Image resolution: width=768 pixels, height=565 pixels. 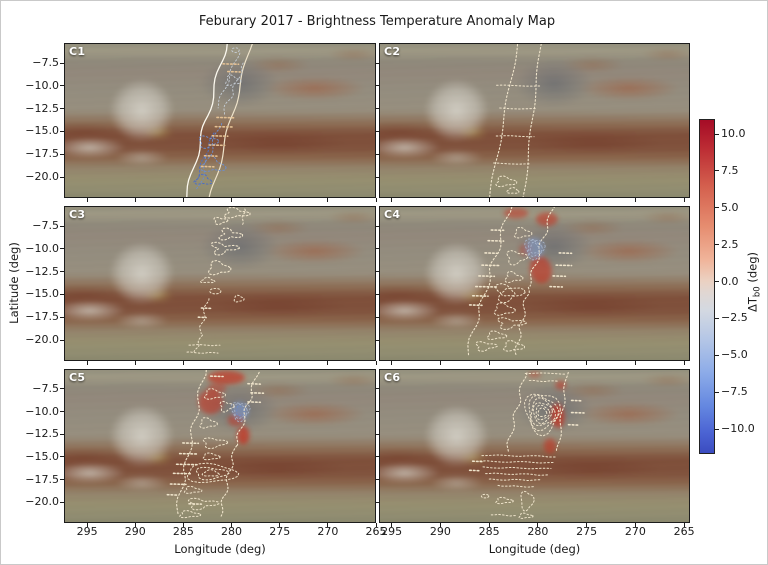 What do you see at coordinates (516, 213) in the screenshot?
I see `positive-anomaly-patch` at bounding box center [516, 213].